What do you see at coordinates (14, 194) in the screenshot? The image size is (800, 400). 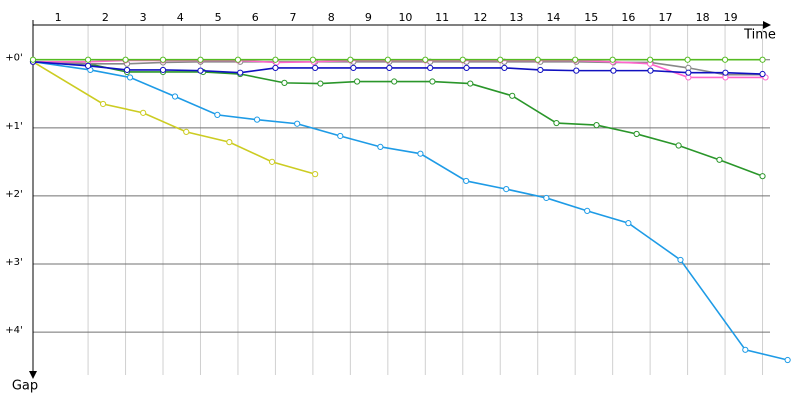 I see `y-tick-label: +2'` at bounding box center [14, 194].